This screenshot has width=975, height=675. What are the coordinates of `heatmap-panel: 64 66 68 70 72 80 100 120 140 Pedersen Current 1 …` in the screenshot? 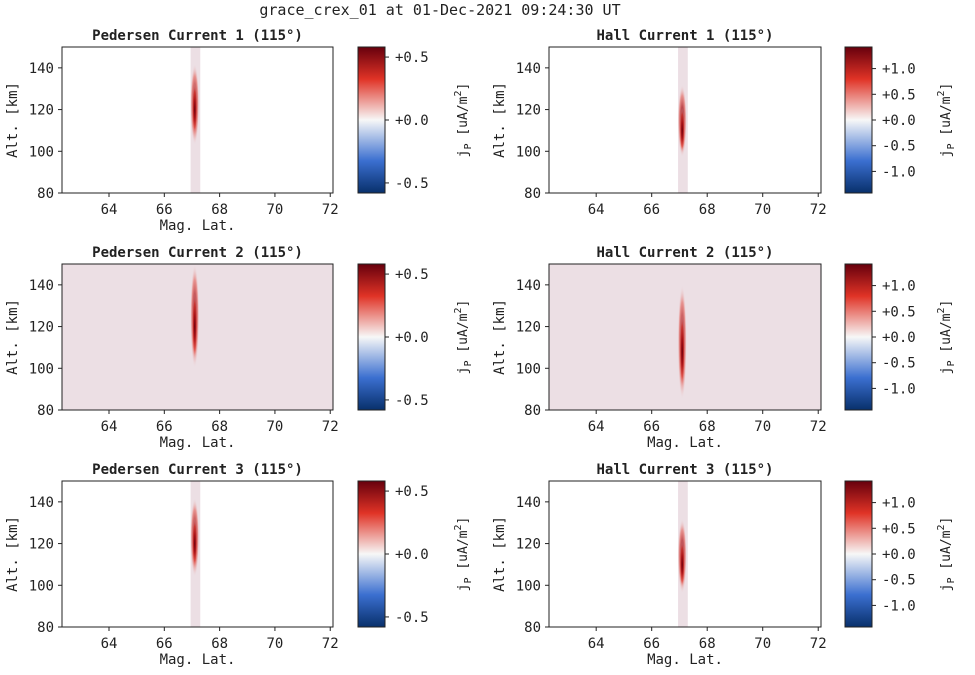 It's located at (239, 131).